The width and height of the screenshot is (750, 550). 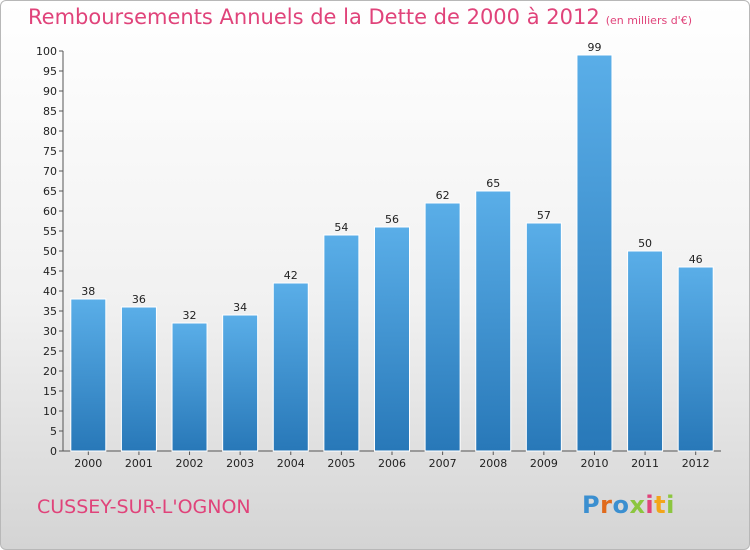 I want to click on x-tick-label-2012: 2012, so click(x=696, y=463).